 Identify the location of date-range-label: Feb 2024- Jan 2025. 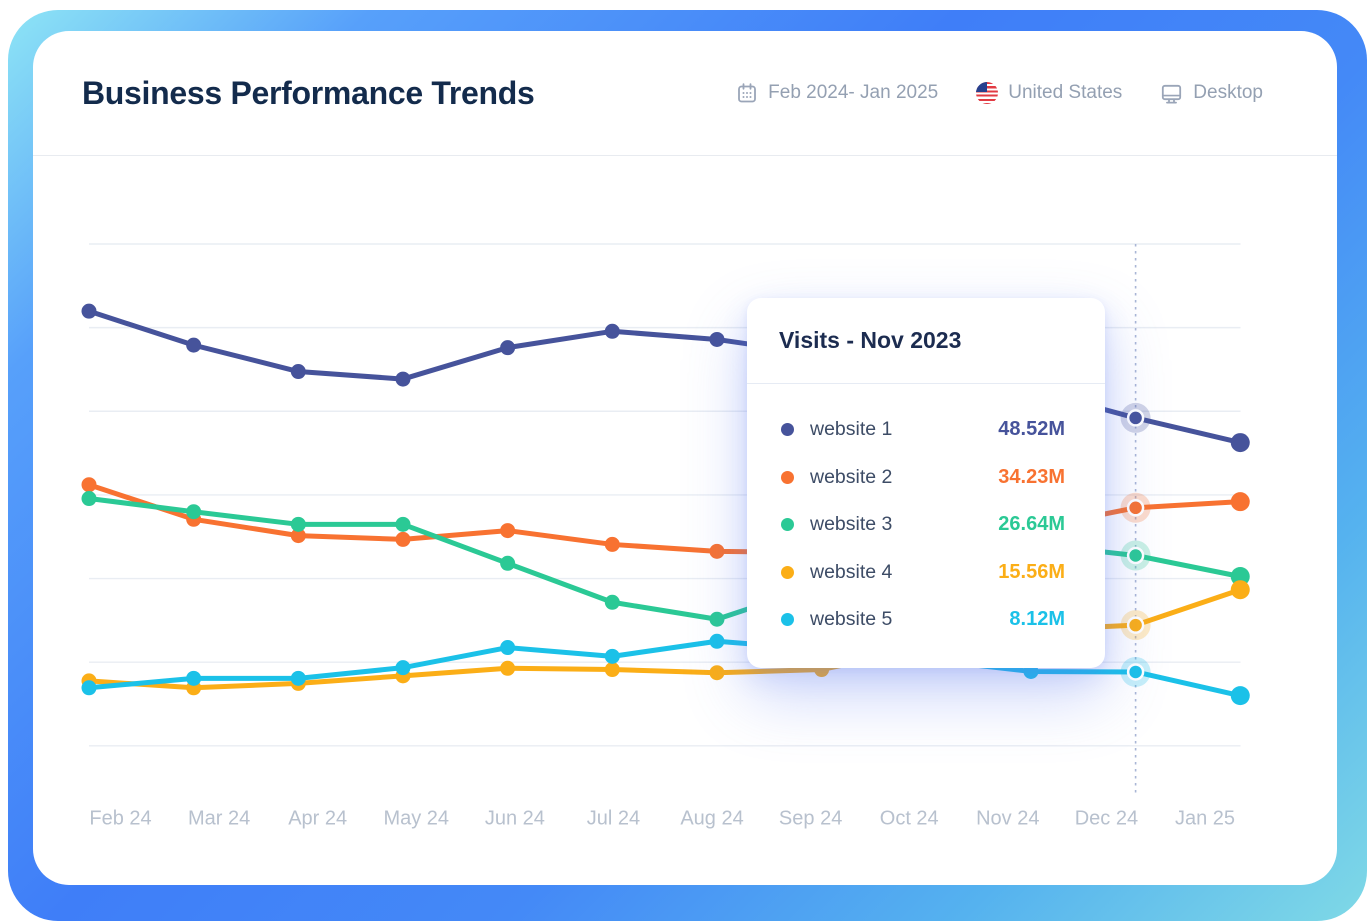
(853, 92).